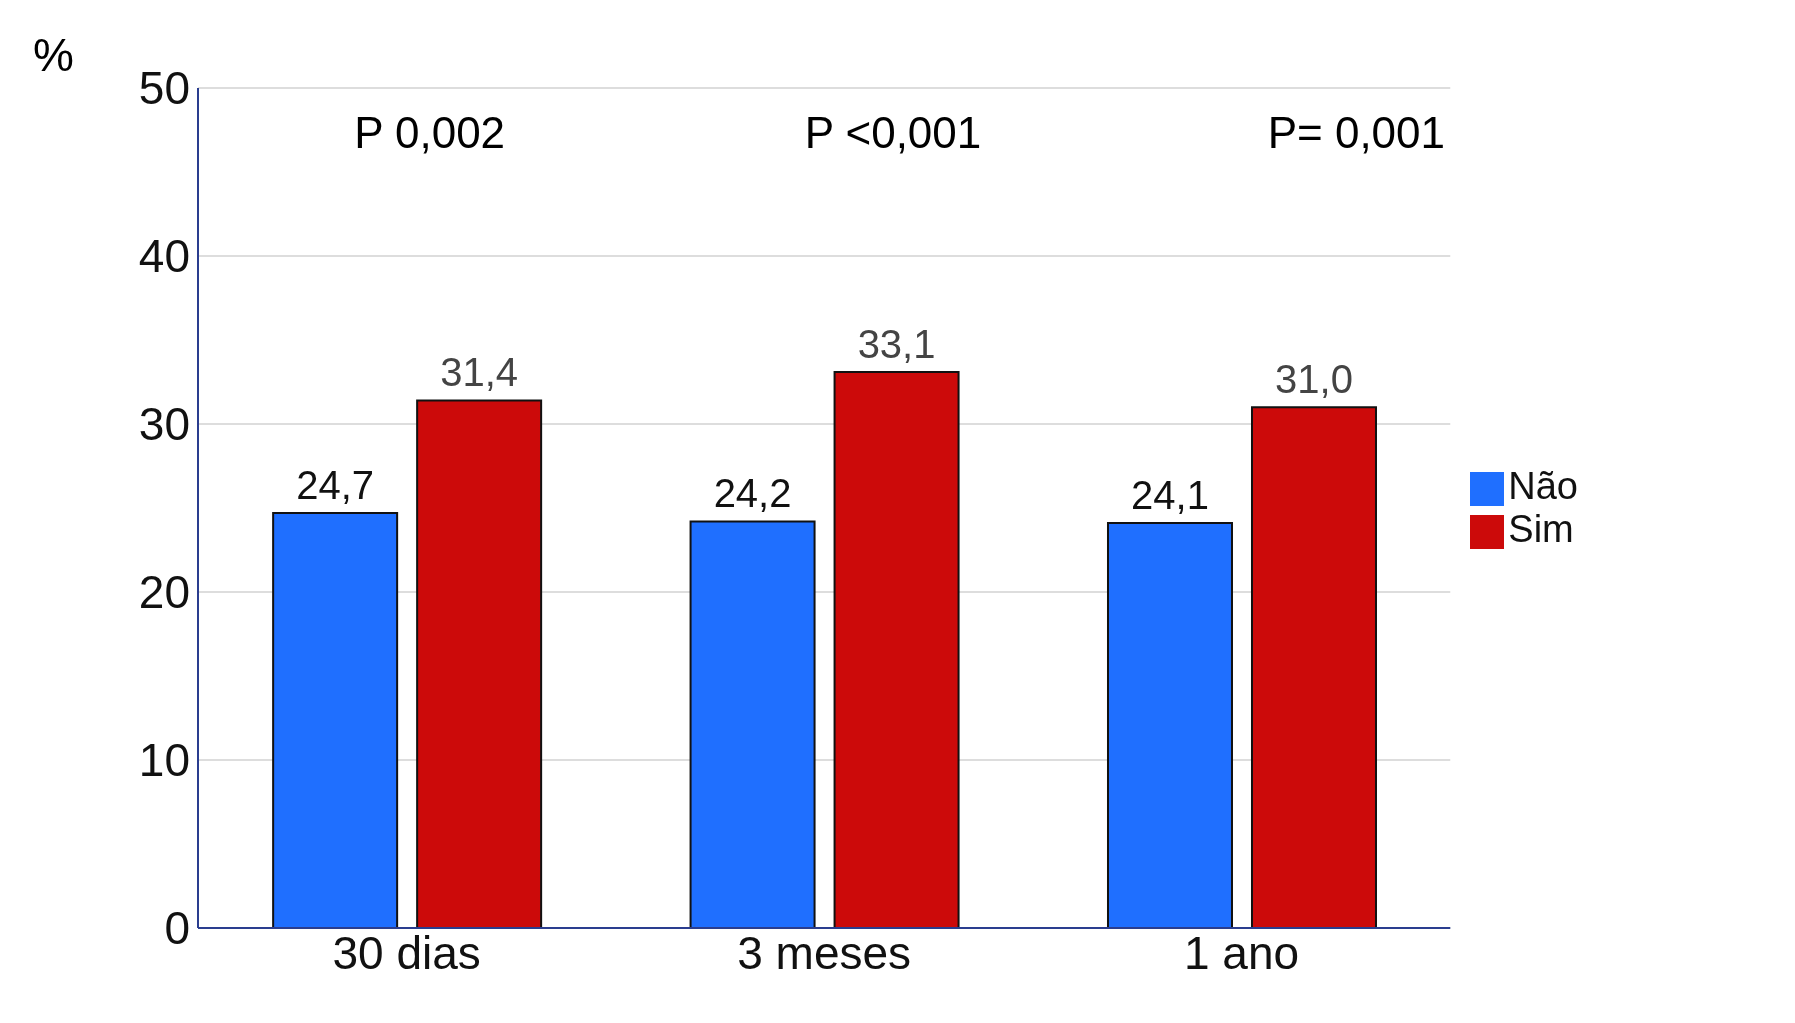 Image resolution: width=1795 pixels, height=1023 pixels. I want to click on data-label: 24,2, so click(752, 493).